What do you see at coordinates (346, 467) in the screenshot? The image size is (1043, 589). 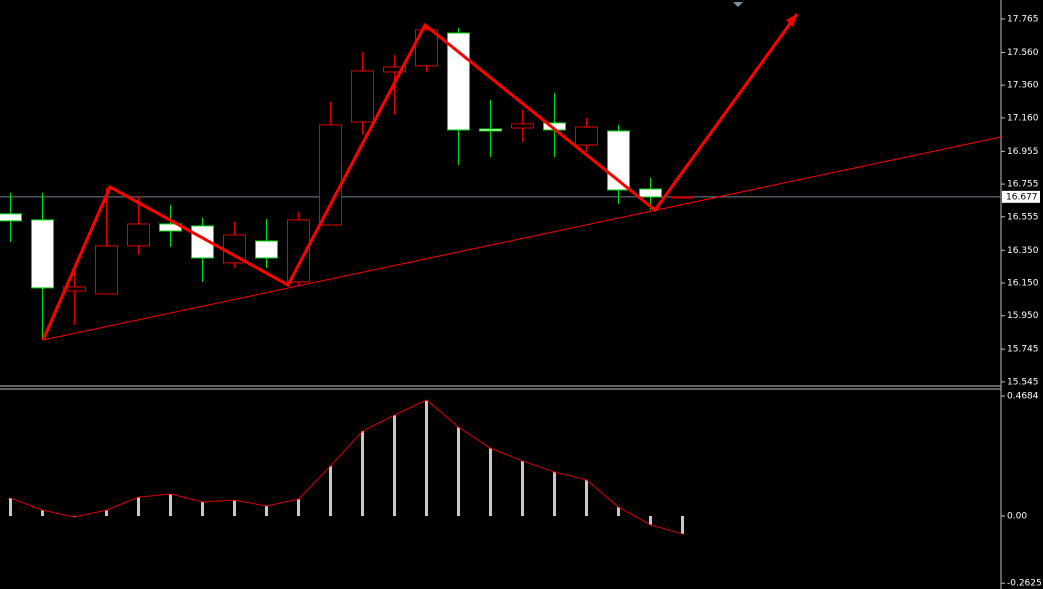 I see `signal-line` at bounding box center [346, 467].